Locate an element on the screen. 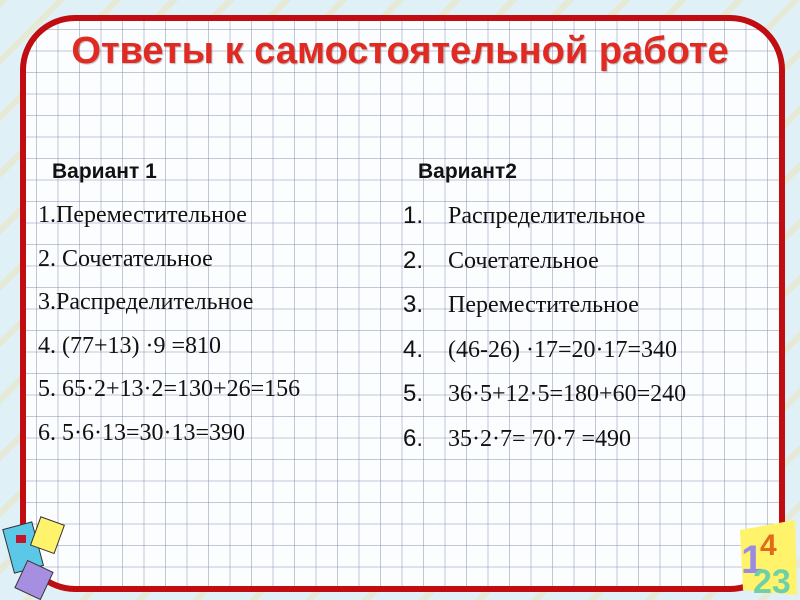 This screenshot has width=800, height=600. variant1-heading: Вариант 1 is located at coordinates (104, 171).